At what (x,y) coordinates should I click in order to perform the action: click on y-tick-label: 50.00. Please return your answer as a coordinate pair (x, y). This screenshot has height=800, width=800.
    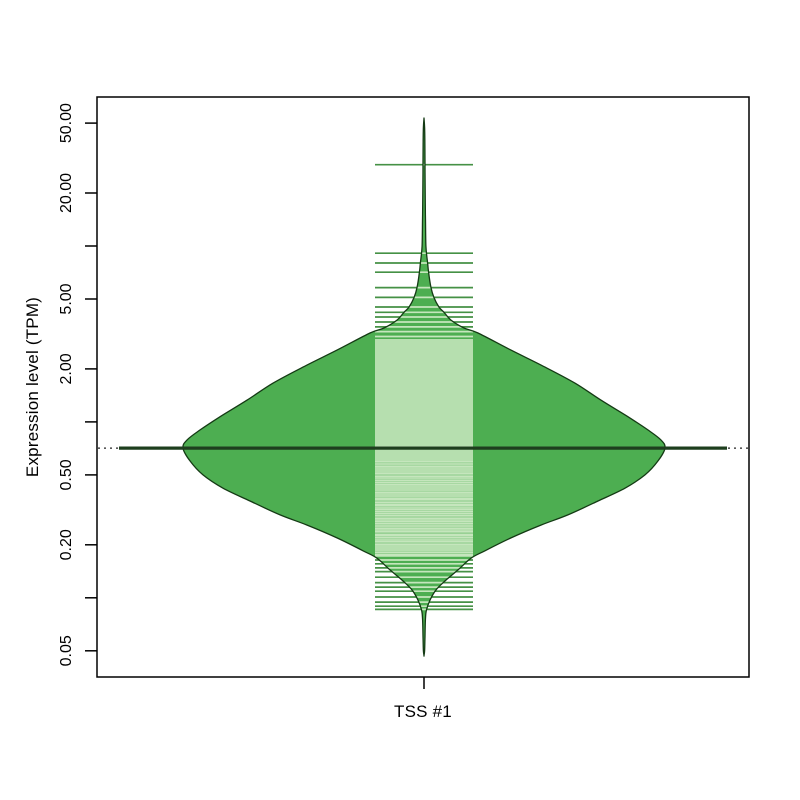
    Looking at the image, I should click on (66, 123).